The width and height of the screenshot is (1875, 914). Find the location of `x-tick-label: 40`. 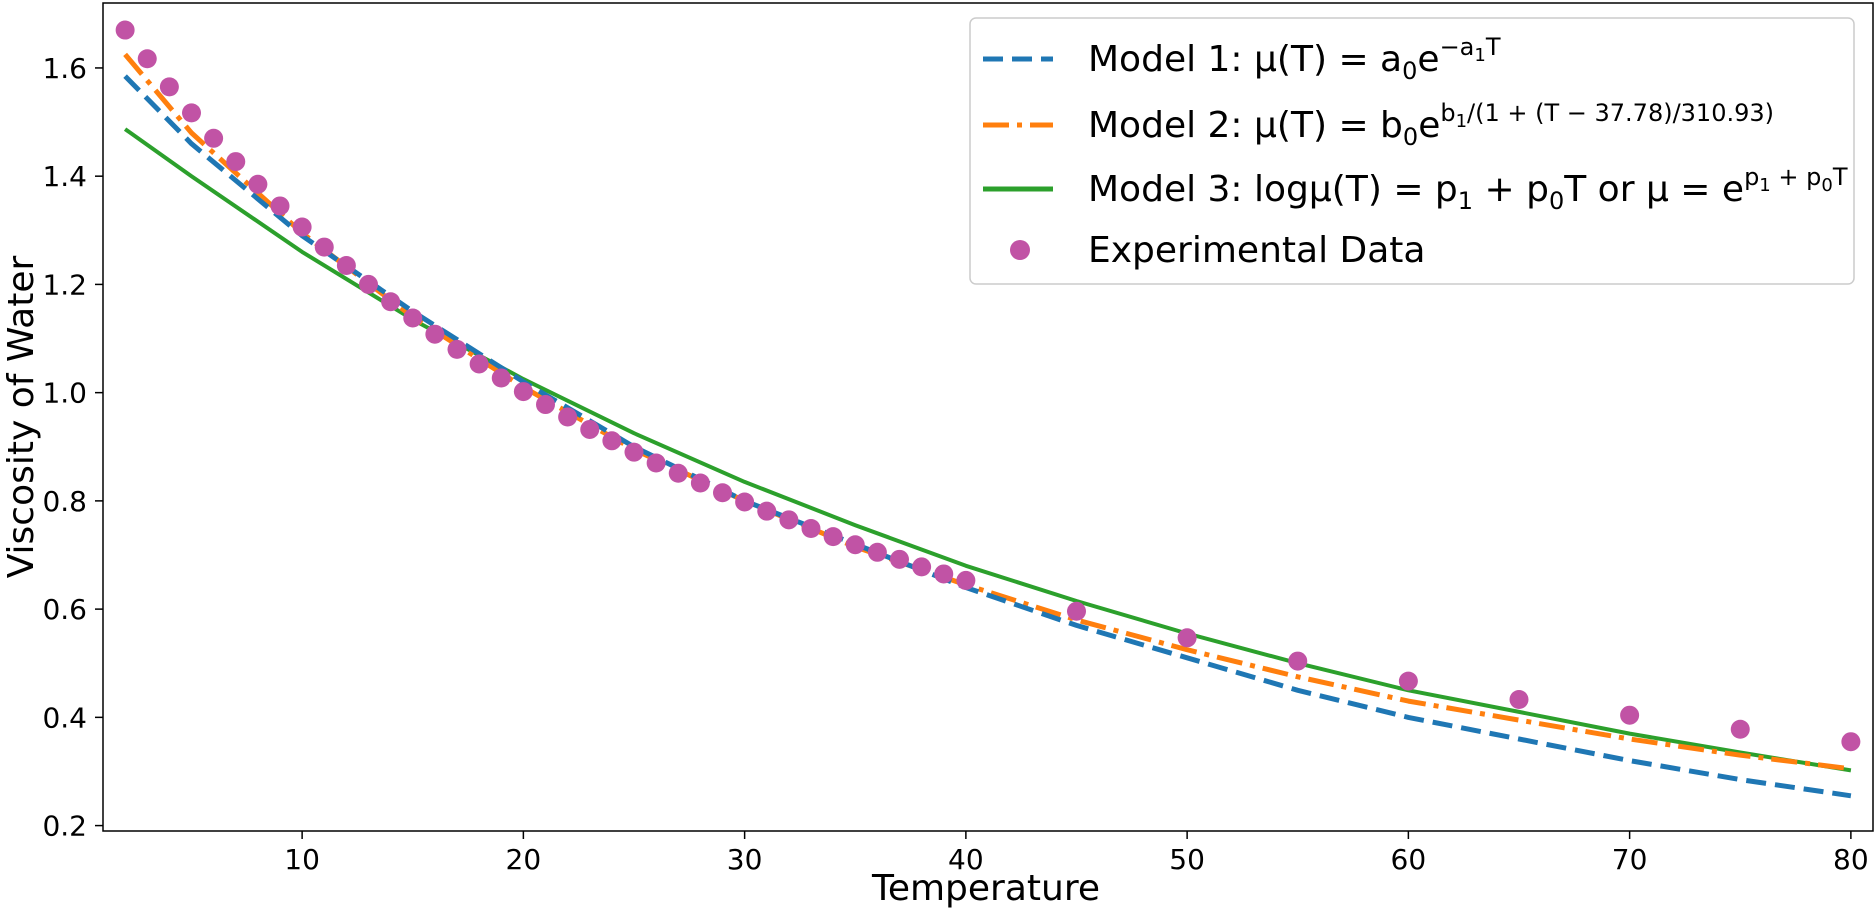

x-tick-label: 40 is located at coordinates (966, 859).